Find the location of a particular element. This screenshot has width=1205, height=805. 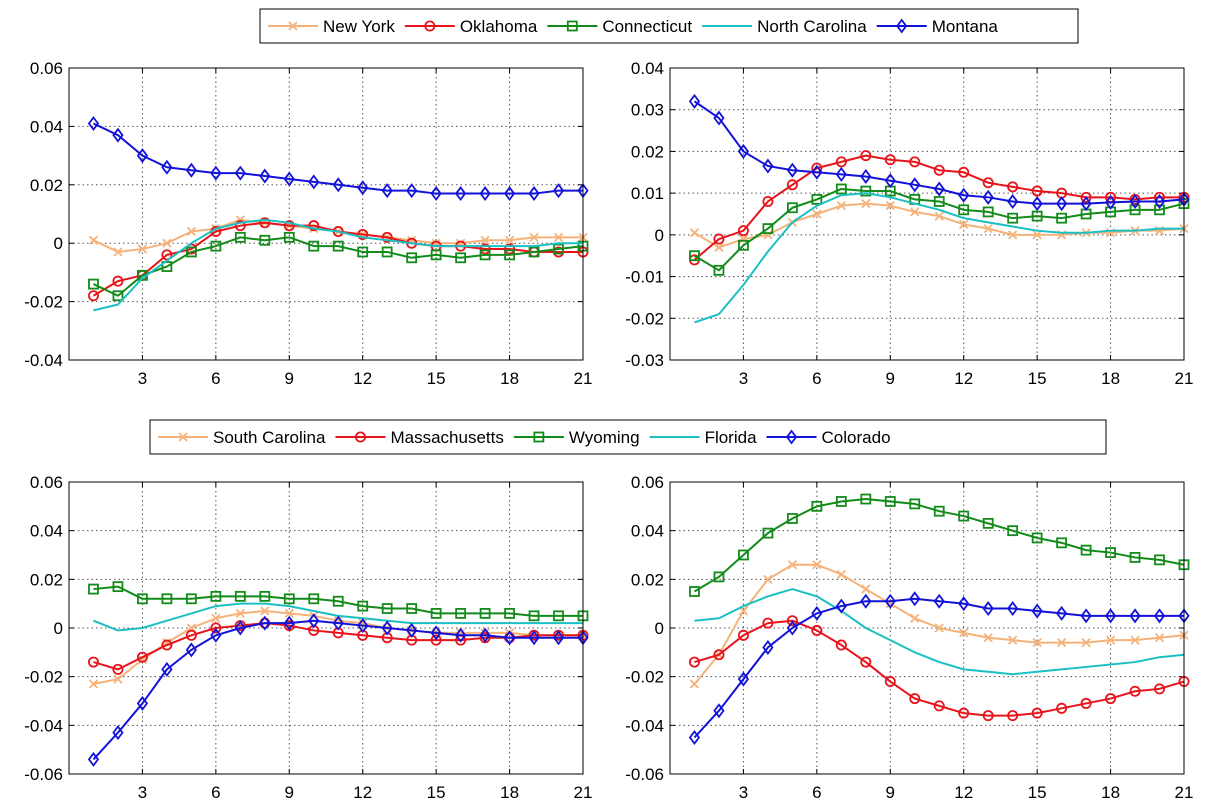

x-tick-label: 15 is located at coordinates (436, 378).